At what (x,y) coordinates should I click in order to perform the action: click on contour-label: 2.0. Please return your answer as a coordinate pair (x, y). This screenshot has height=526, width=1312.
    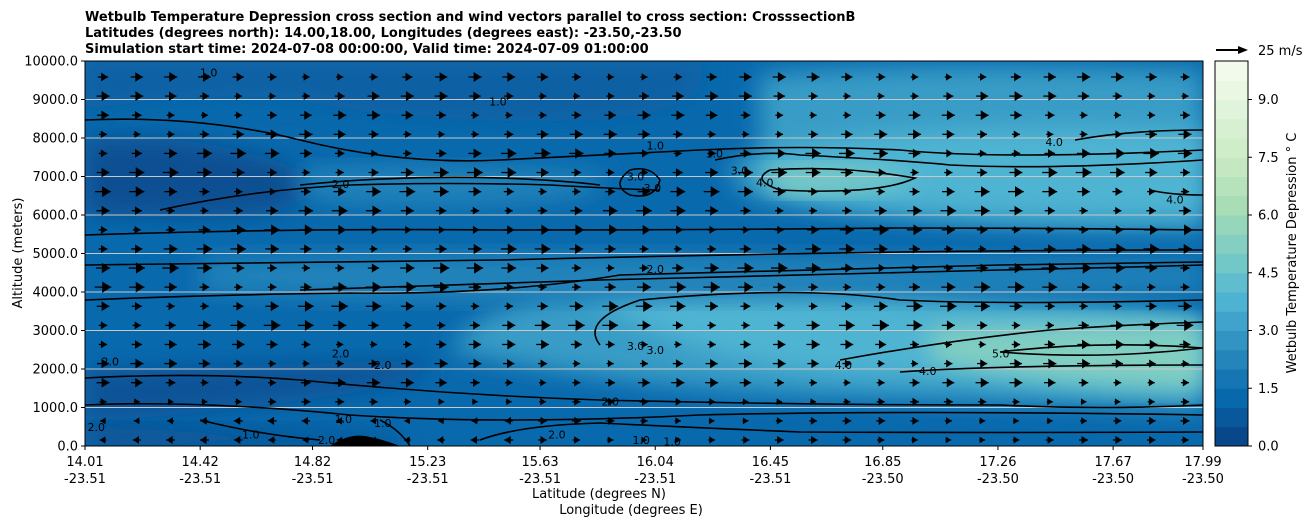
    Looking at the image, I should click on (655, 269).